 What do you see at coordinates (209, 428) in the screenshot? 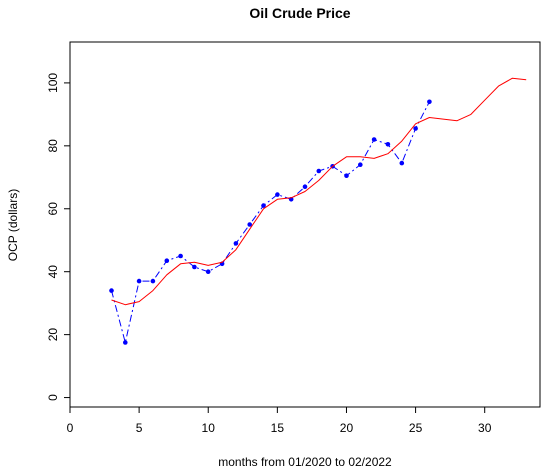
I see `x-tick-label: 10` at bounding box center [209, 428].